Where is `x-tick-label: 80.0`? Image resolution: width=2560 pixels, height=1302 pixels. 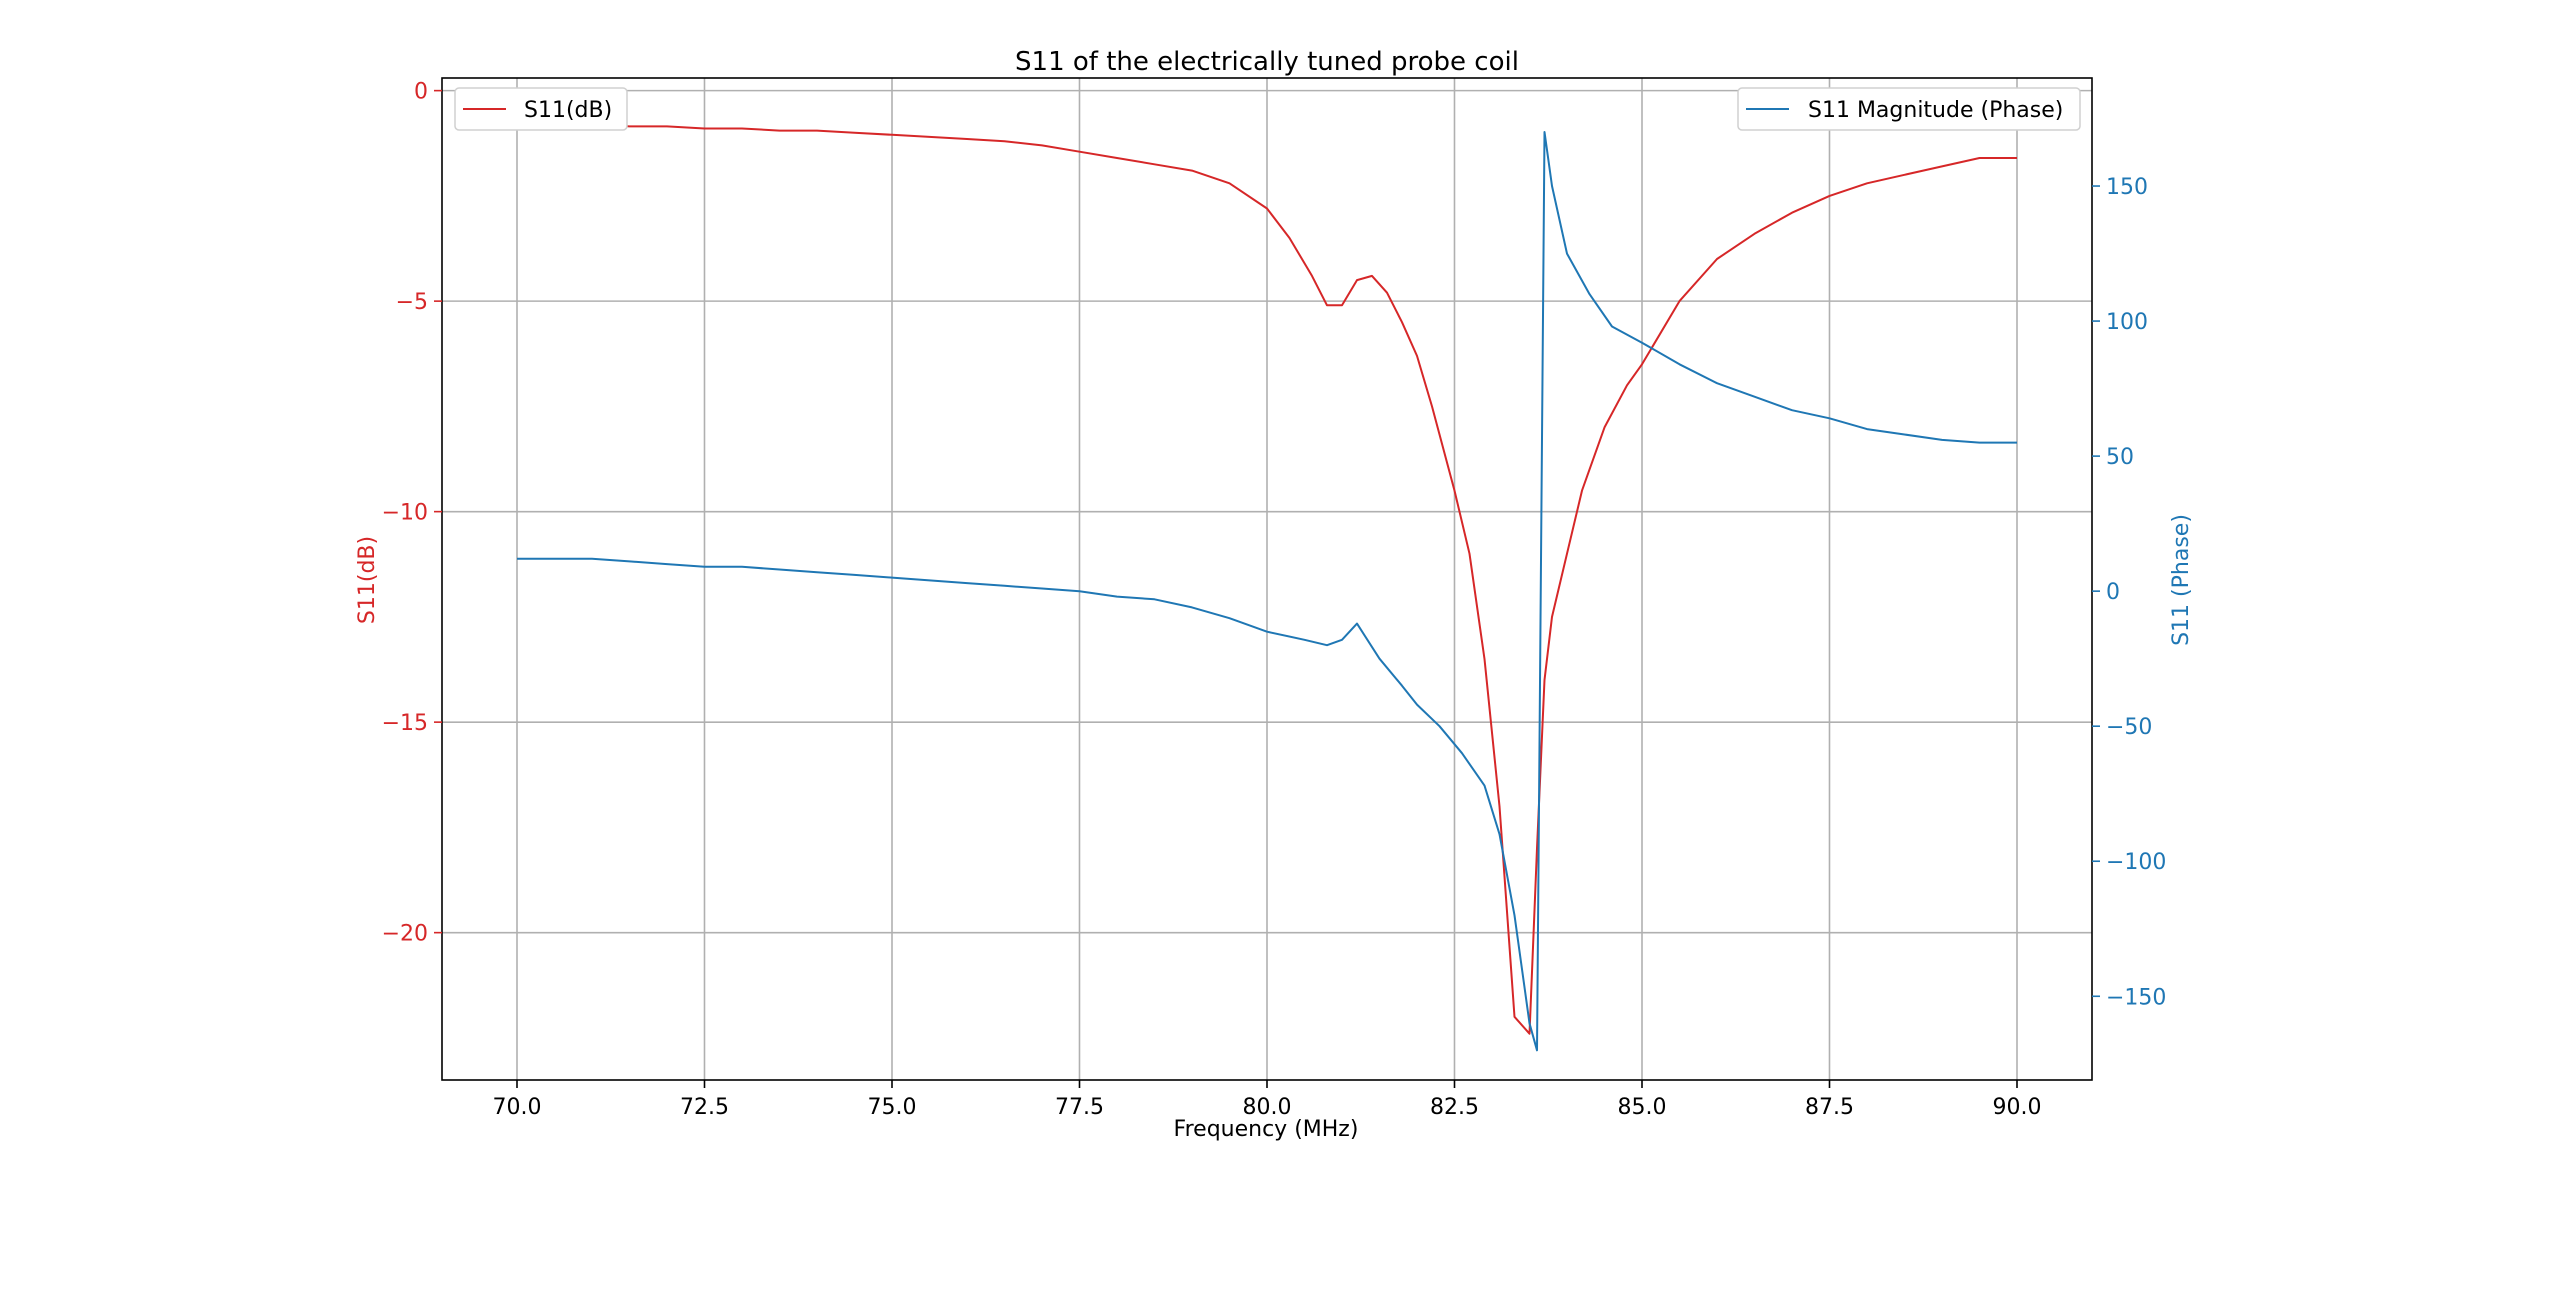 x-tick-label: 80.0 is located at coordinates (1267, 1107).